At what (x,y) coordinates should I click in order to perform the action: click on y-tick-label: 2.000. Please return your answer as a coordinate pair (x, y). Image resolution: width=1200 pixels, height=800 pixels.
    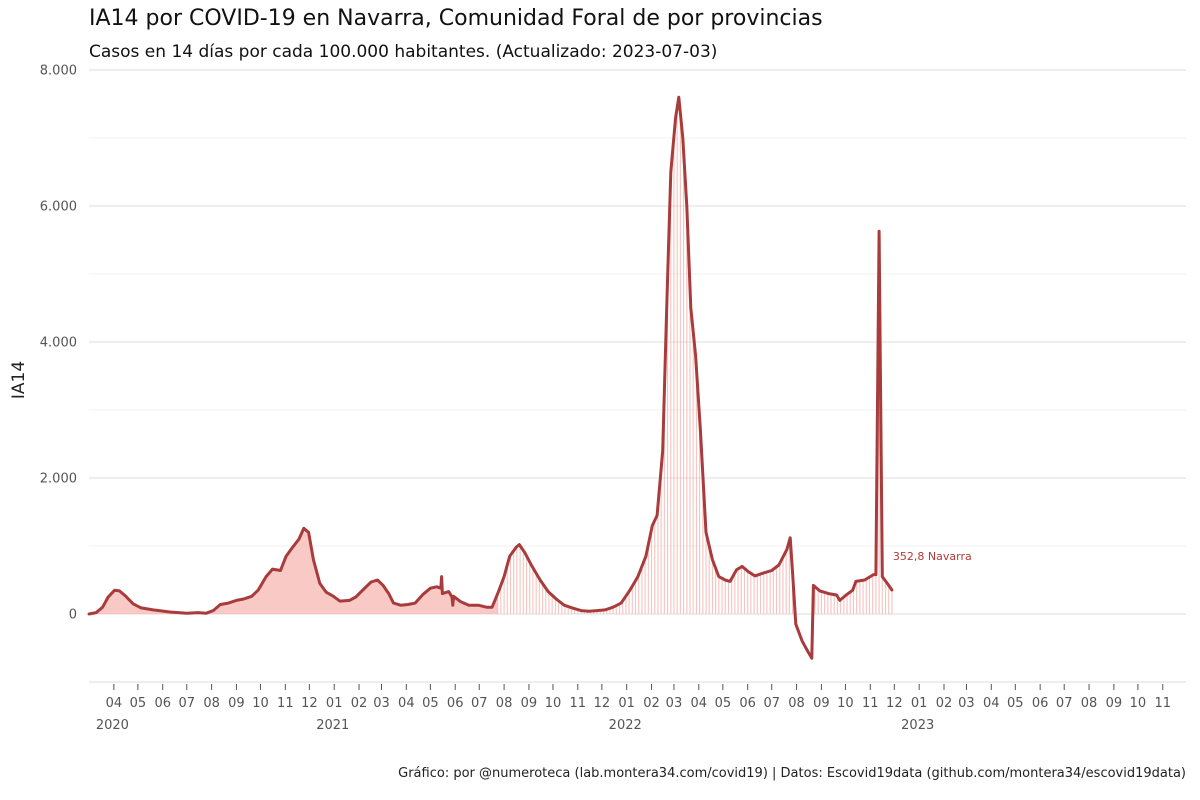
    Looking at the image, I should click on (58, 479).